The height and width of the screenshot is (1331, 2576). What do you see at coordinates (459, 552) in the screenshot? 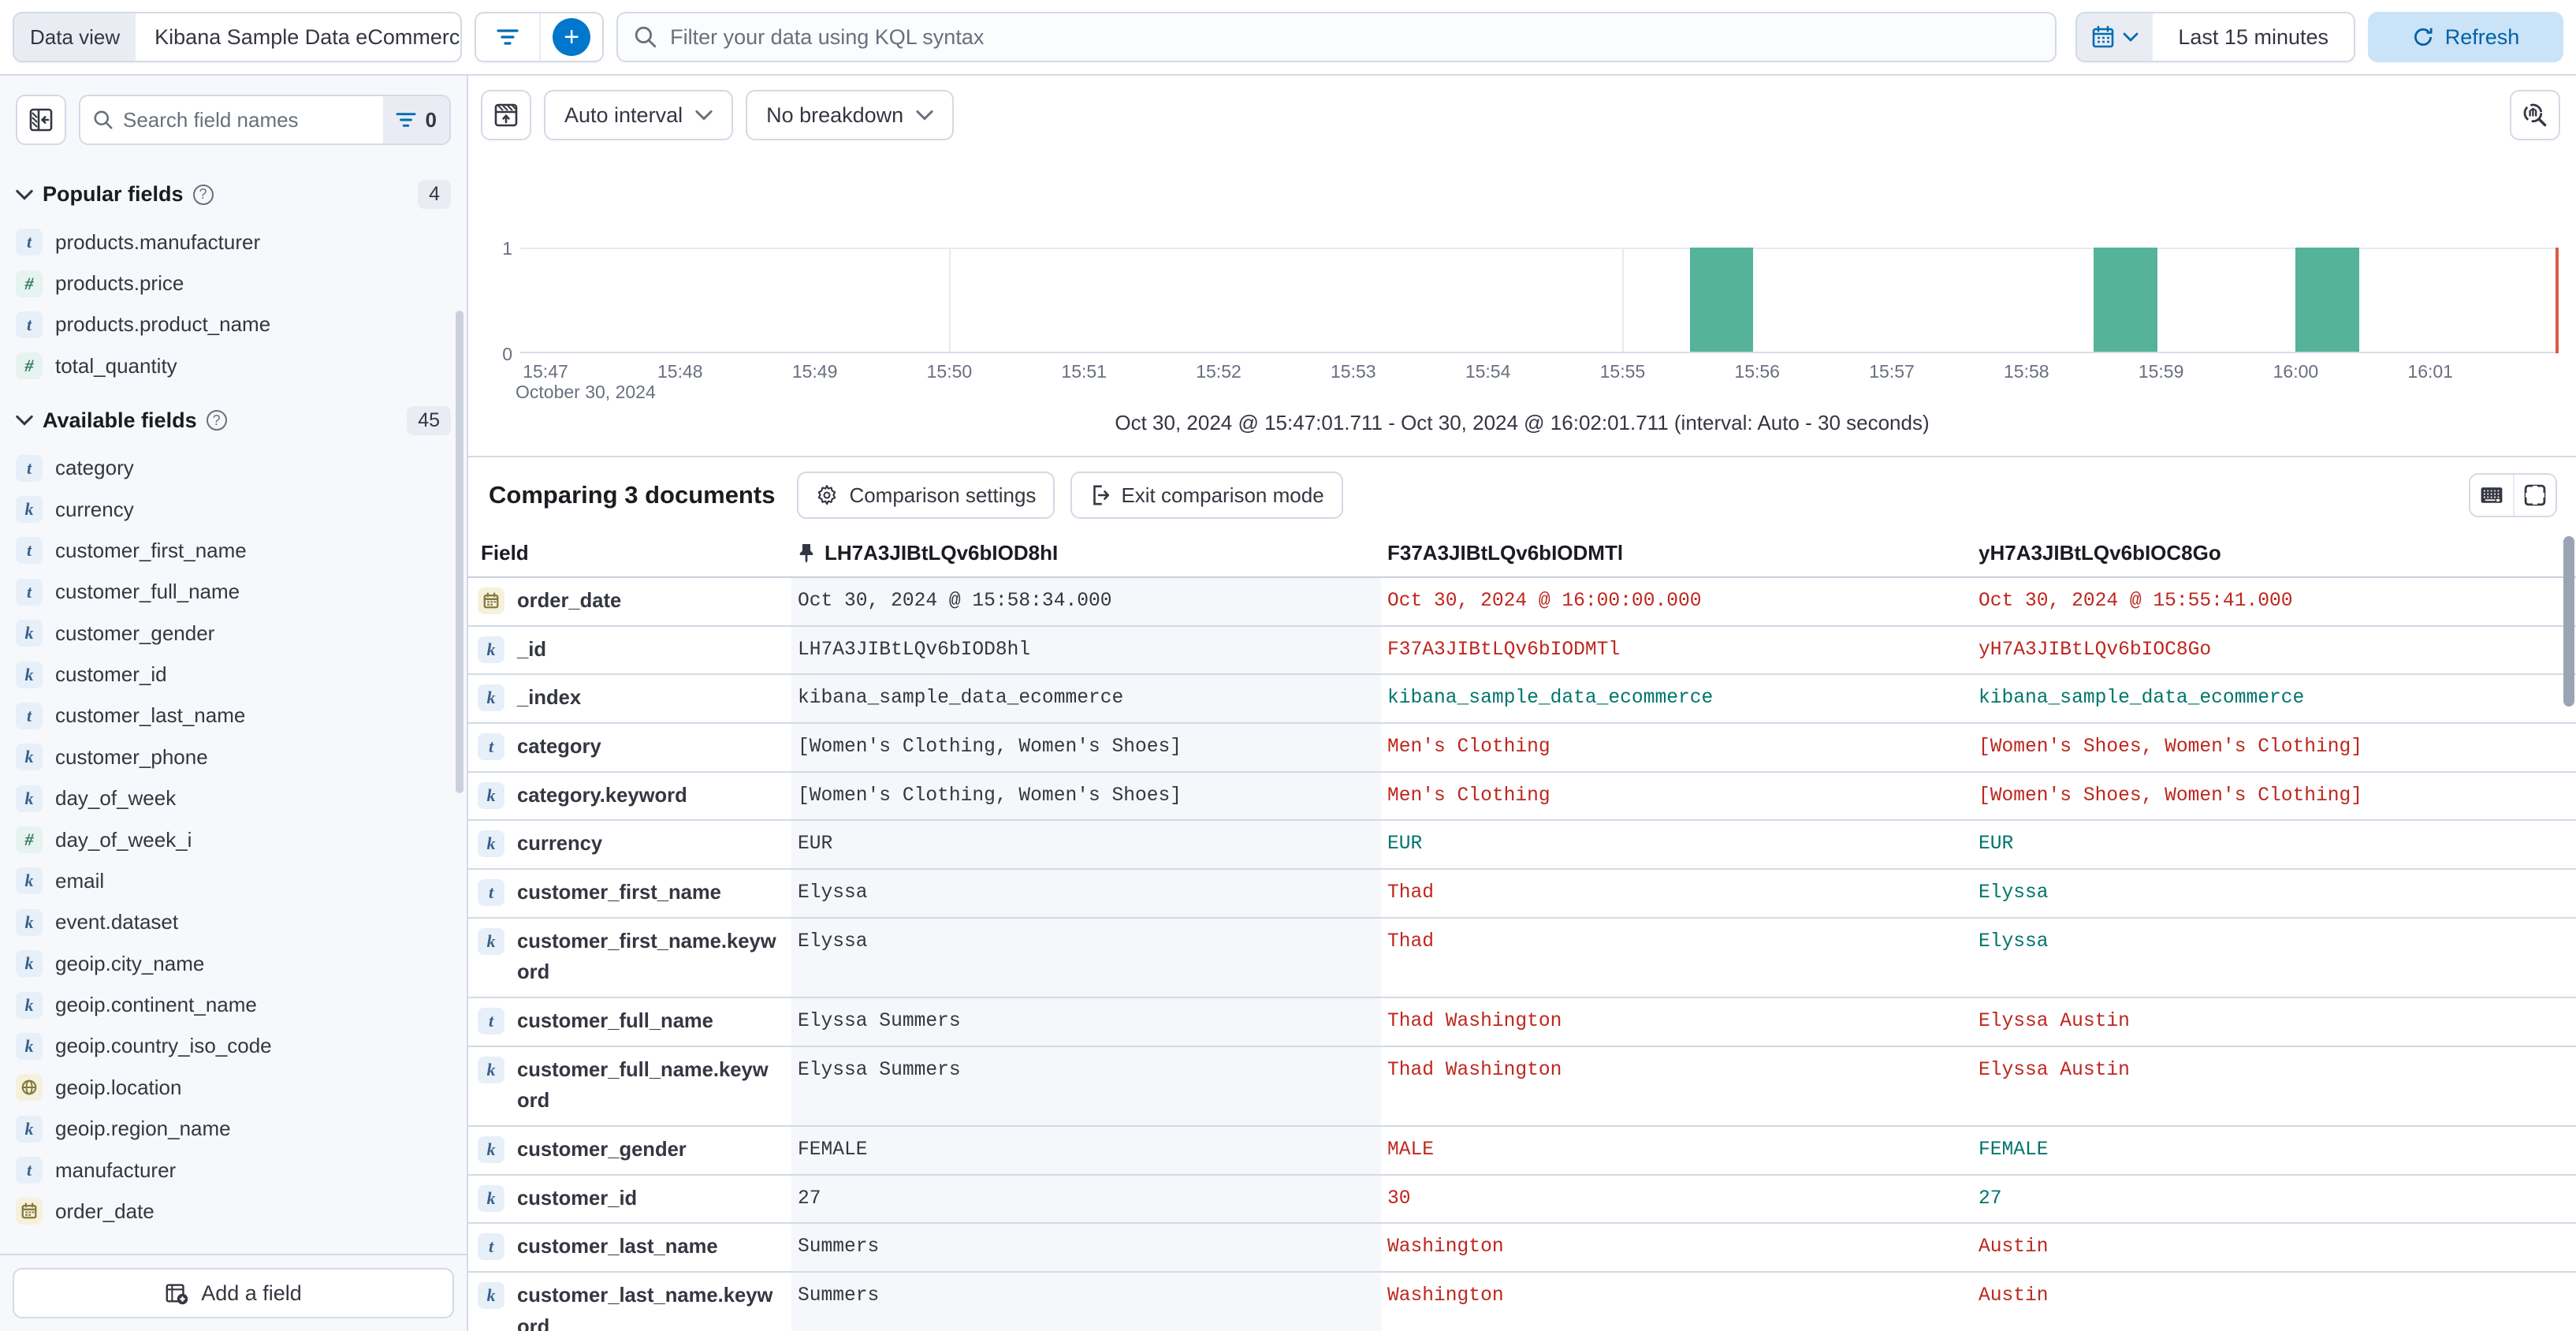
I see `sidebar-scrollbar` at bounding box center [459, 552].